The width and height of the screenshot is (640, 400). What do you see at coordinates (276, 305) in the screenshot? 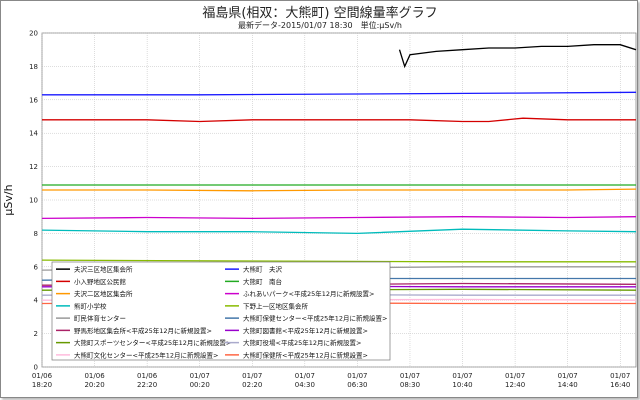
I see `legend-label: 下野上一区地区集会所` at bounding box center [276, 305].